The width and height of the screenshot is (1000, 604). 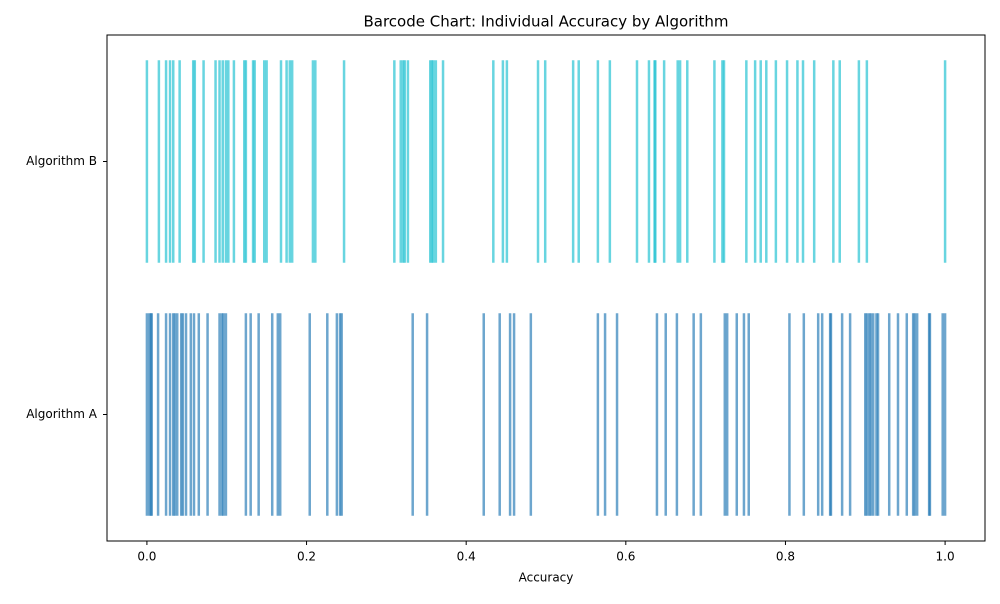 What do you see at coordinates (945, 557) in the screenshot?
I see `x-tick-label: 1.0` at bounding box center [945, 557].